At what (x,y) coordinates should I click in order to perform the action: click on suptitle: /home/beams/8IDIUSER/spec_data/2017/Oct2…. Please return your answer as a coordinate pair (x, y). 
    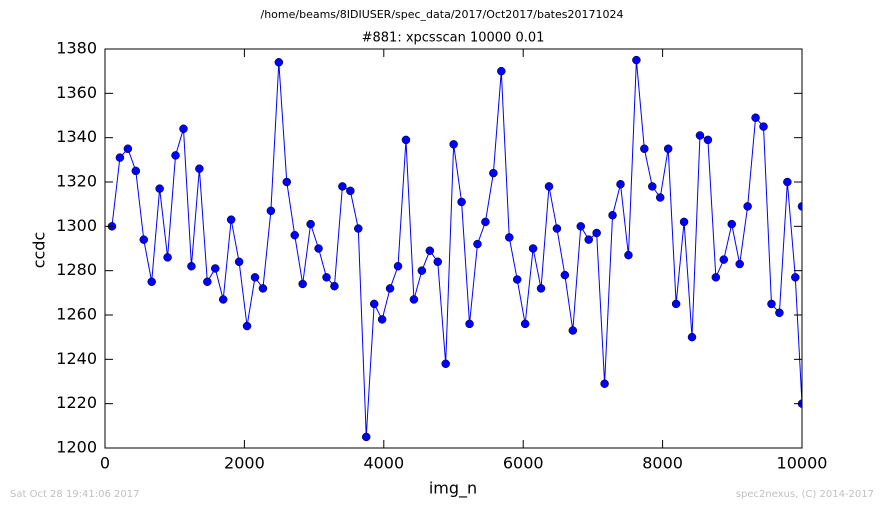
    Looking at the image, I should click on (442, 14).